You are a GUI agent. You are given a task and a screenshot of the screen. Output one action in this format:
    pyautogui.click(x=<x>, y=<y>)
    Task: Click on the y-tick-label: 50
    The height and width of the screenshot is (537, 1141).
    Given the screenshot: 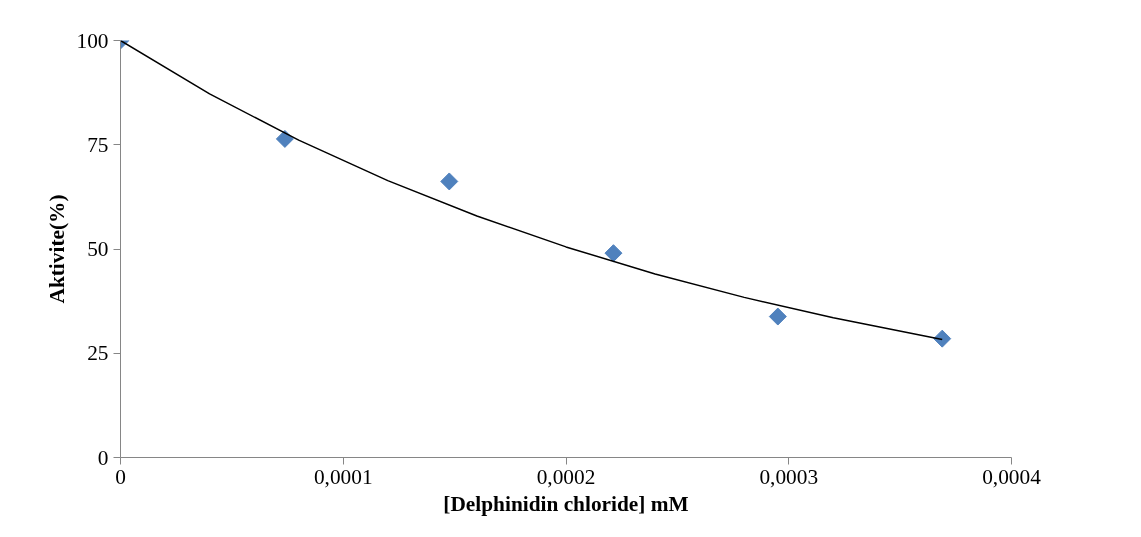 What is the action you would take?
    pyautogui.click(x=98, y=249)
    